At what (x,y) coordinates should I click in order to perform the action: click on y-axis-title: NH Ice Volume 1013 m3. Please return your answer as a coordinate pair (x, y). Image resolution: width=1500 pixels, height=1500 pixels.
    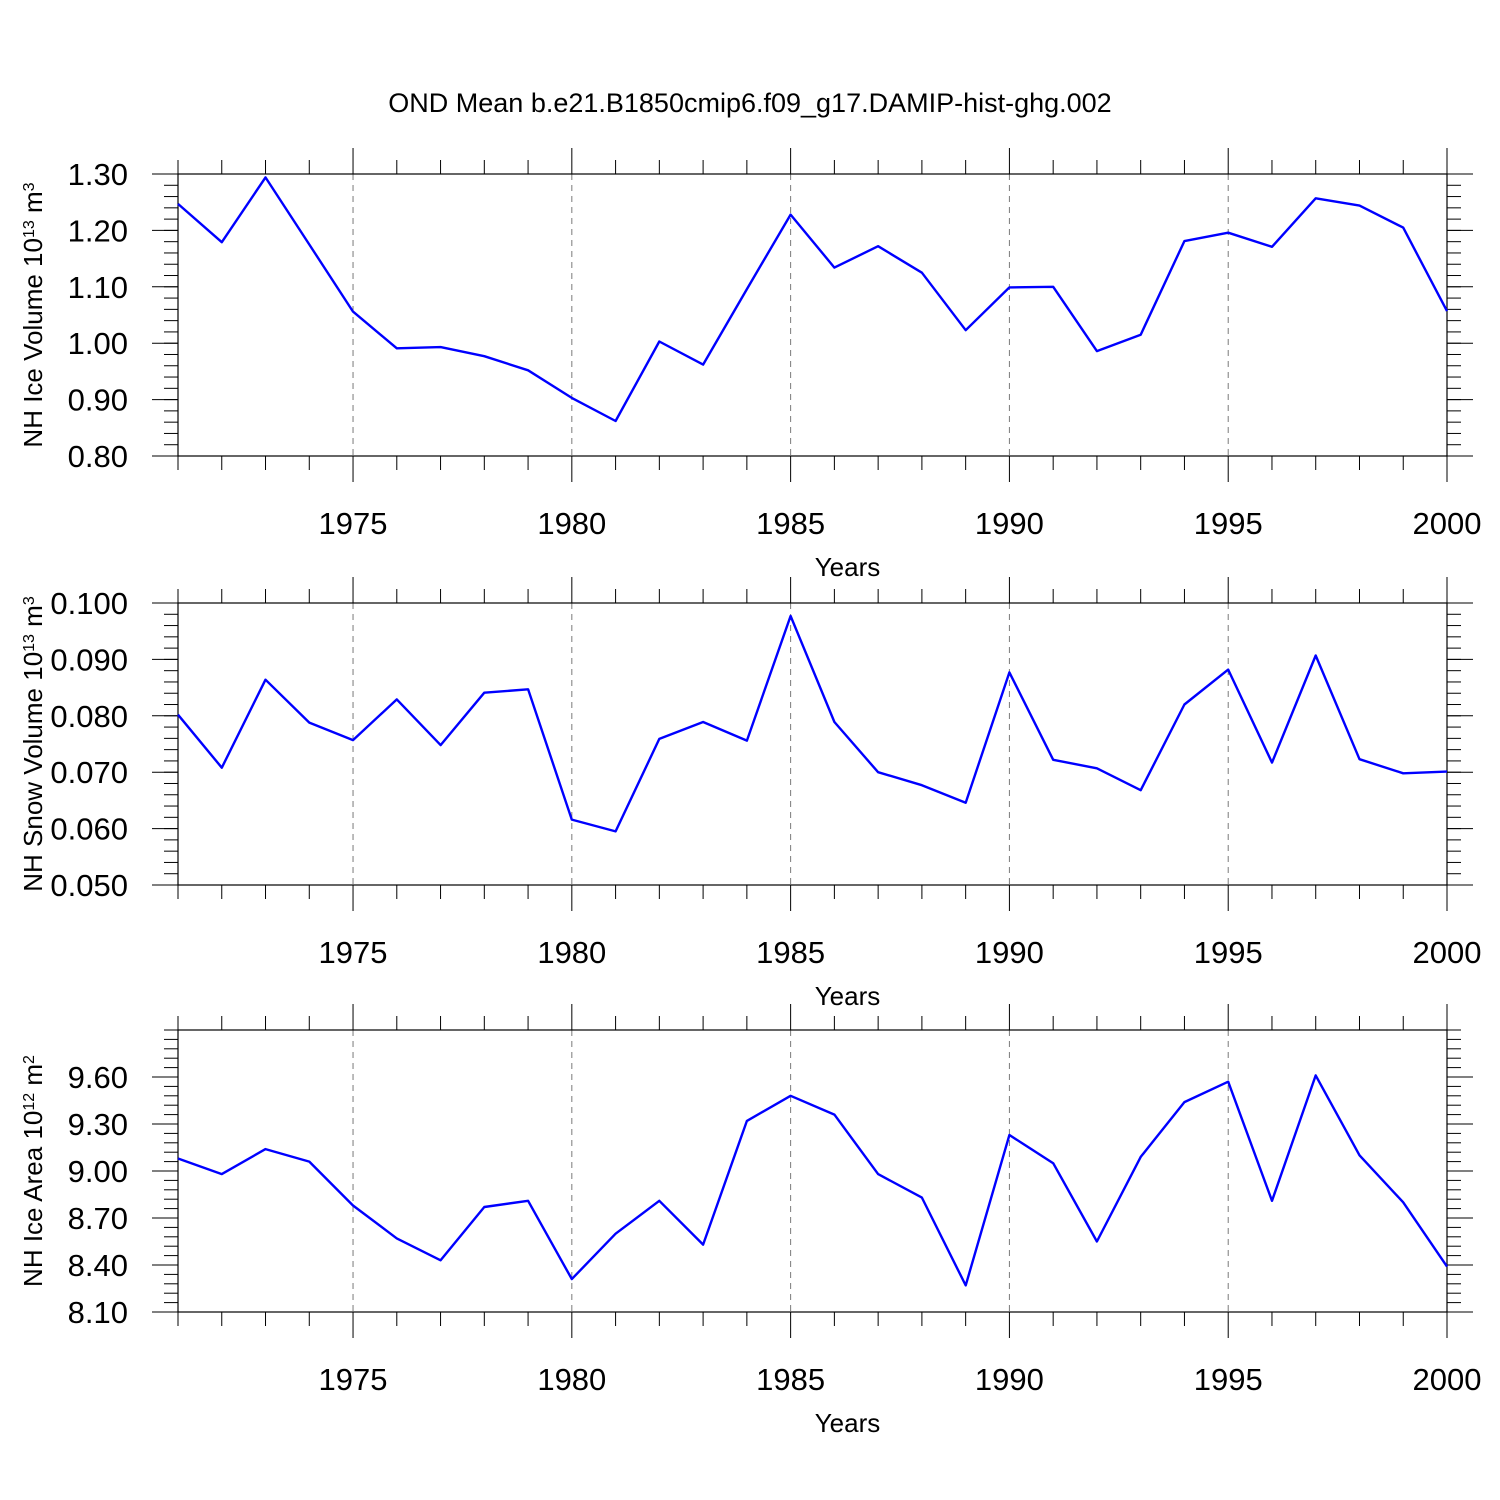
    Looking at the image, I should click on (33, 314).